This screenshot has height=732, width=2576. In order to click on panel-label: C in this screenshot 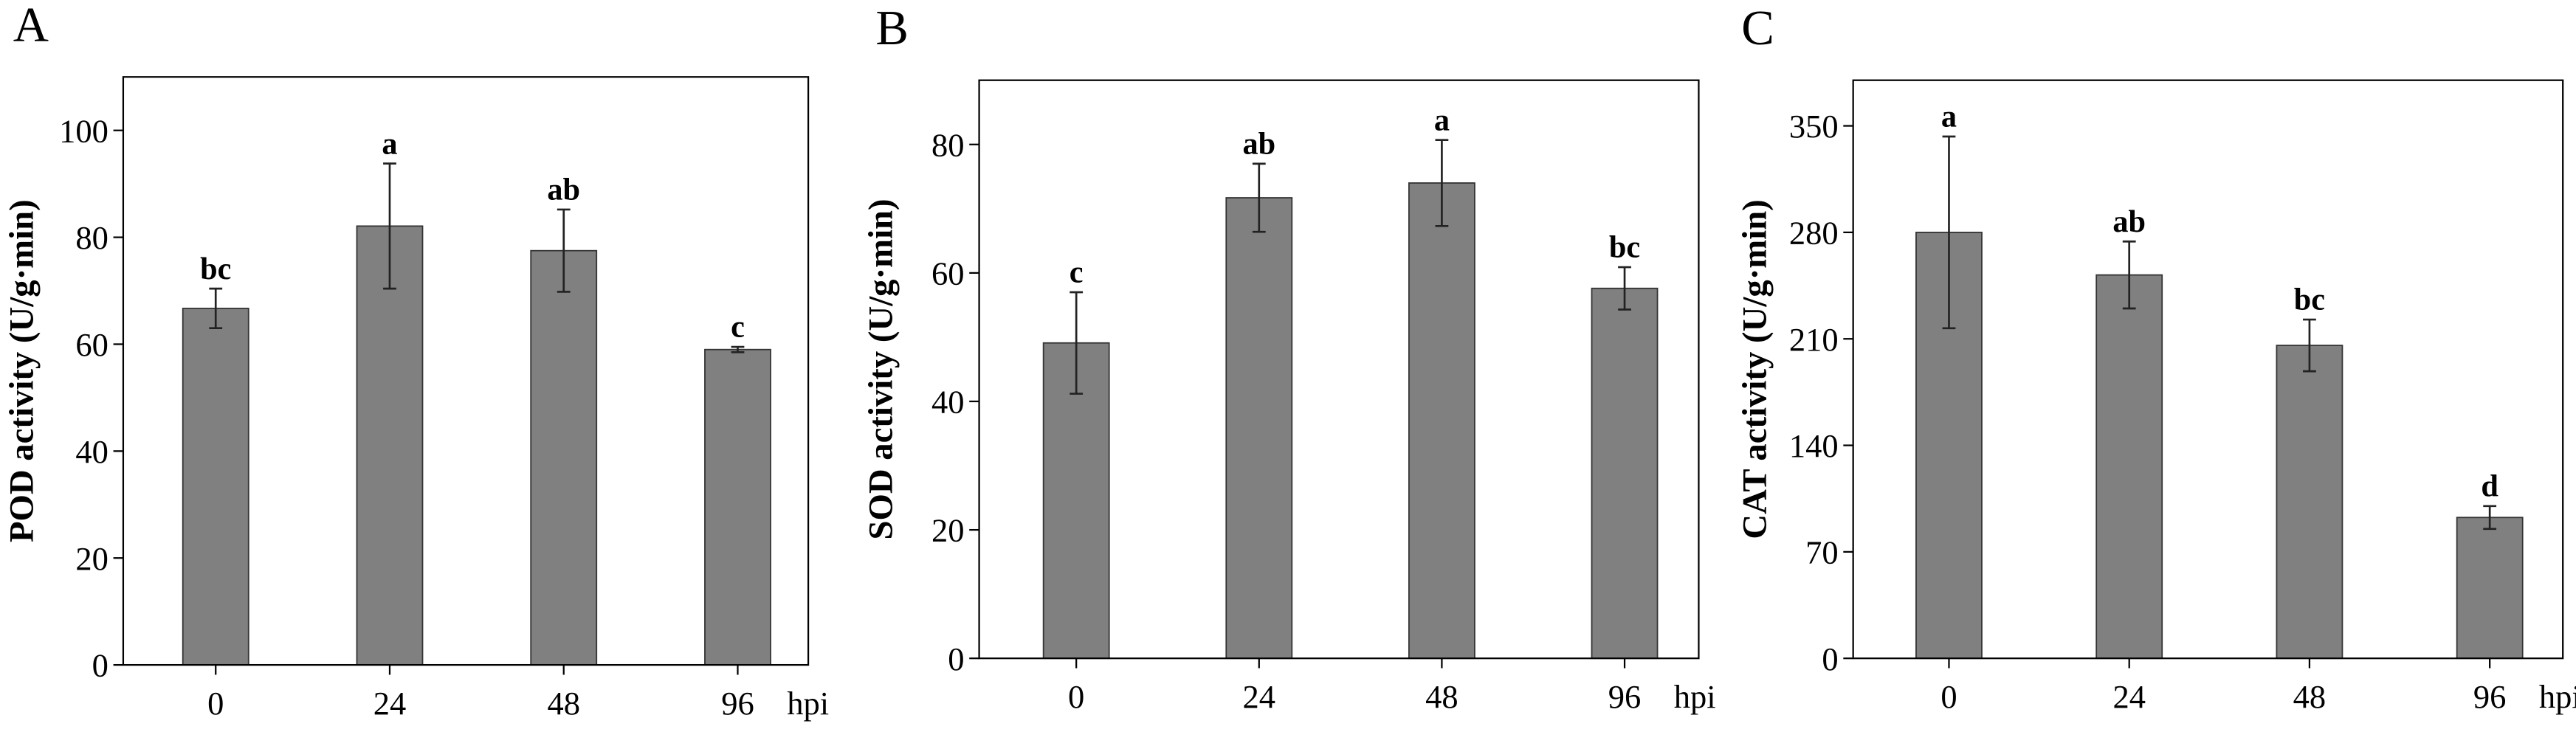, I will do `click(1757, 28)`.